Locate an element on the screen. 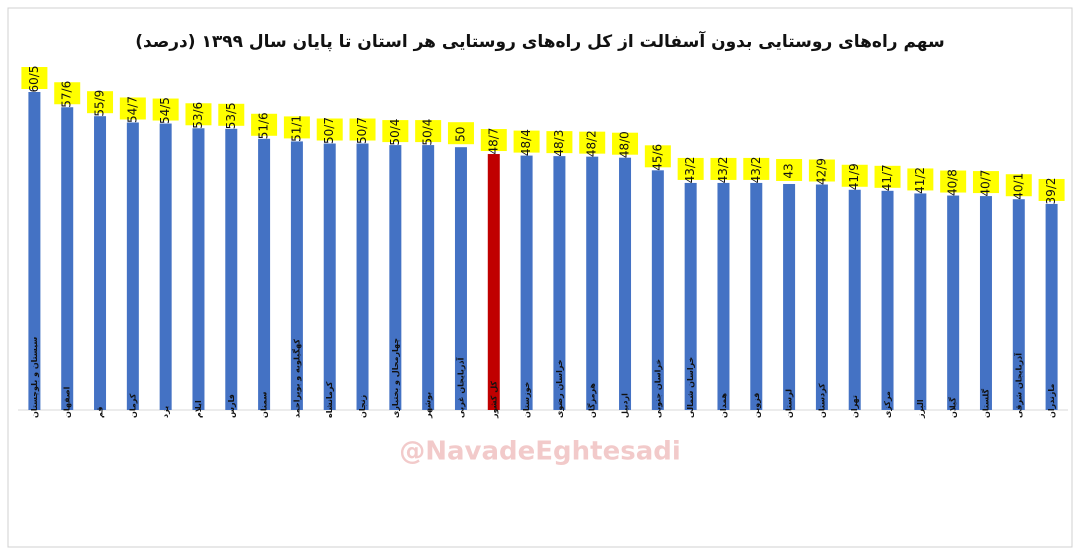  value-label: 48/4 is located at coordinates (526, 142).